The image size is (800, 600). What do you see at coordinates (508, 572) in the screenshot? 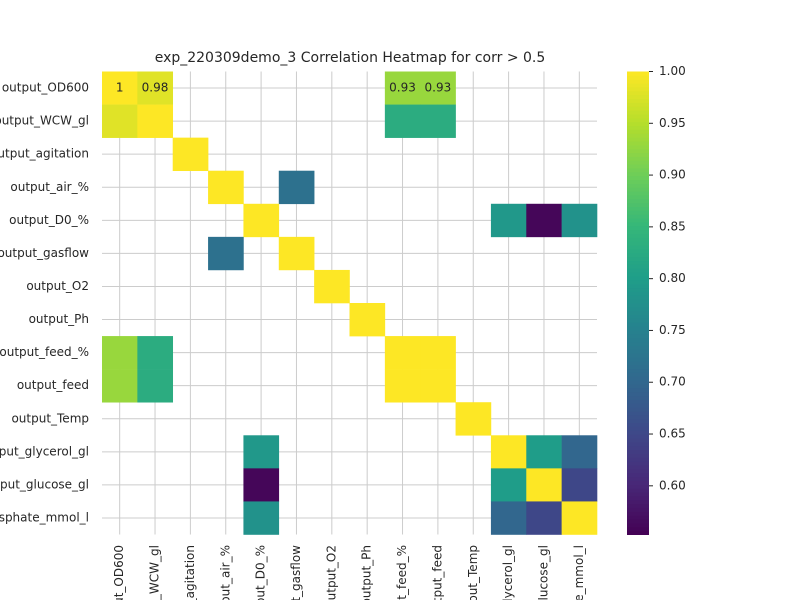
I see `x-tick-label: output_glycerol_gl` at bounding box center [508, 572].